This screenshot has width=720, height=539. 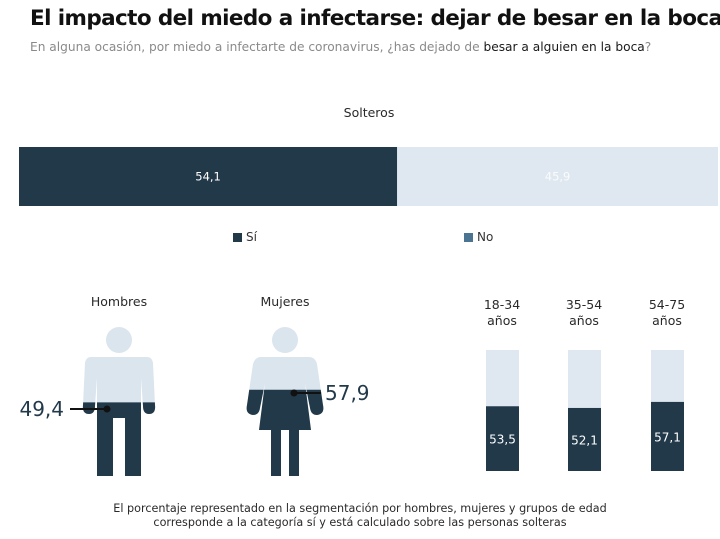 What do you see at coordinates (285, 340) in the screenshot?
I see `woman-figure-head` at bounding box center [285, 340].